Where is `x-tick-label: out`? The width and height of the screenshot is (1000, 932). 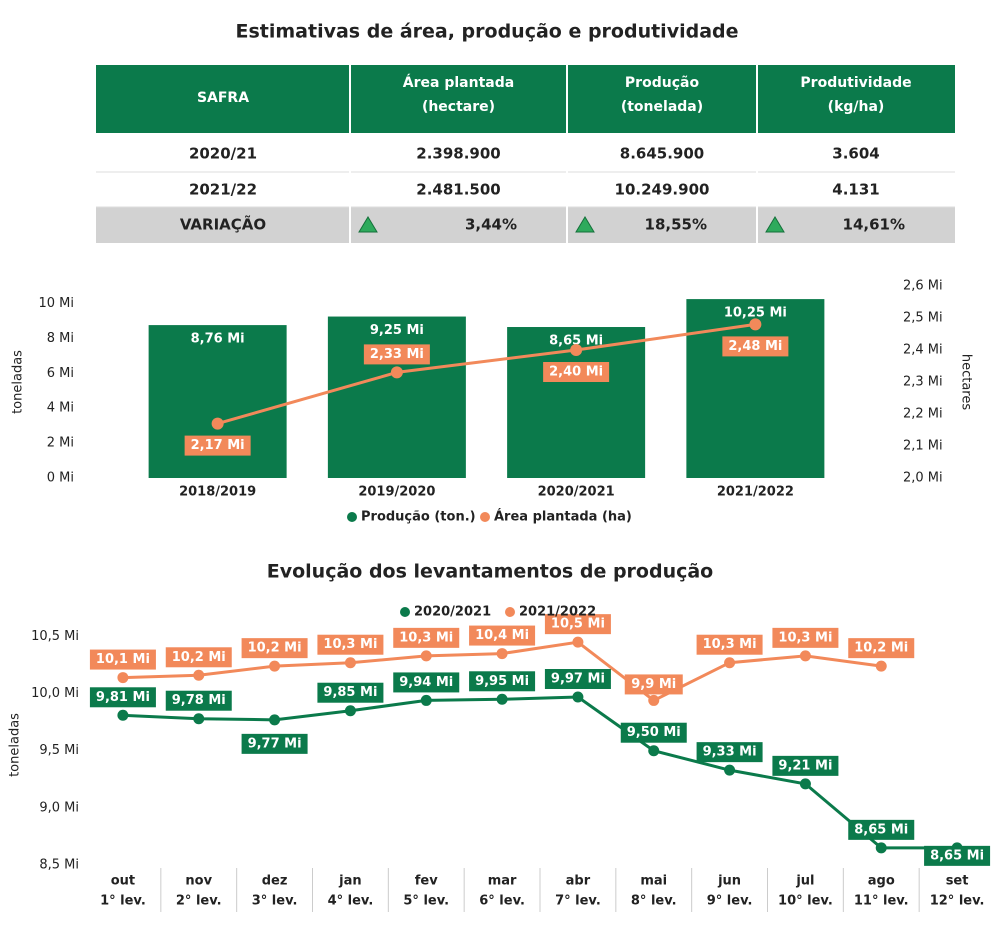 x-tick-label: out is located at coordinates (123, 881).